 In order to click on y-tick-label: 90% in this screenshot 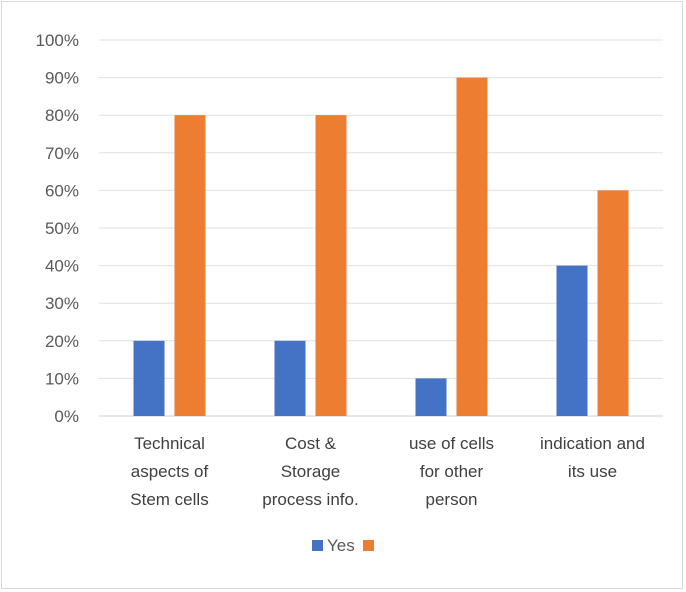, I will do `click(62, 78)`.